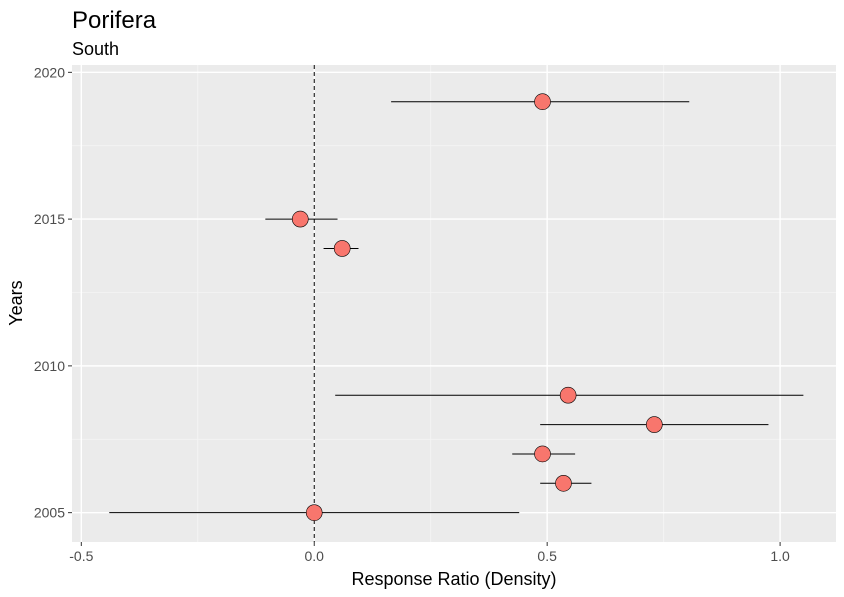 The width and height of the screenshot is (844, 597). Describe the element at coordinates (49, 219) in the screenshot. I see `y-tick-label: 2015` at that location.